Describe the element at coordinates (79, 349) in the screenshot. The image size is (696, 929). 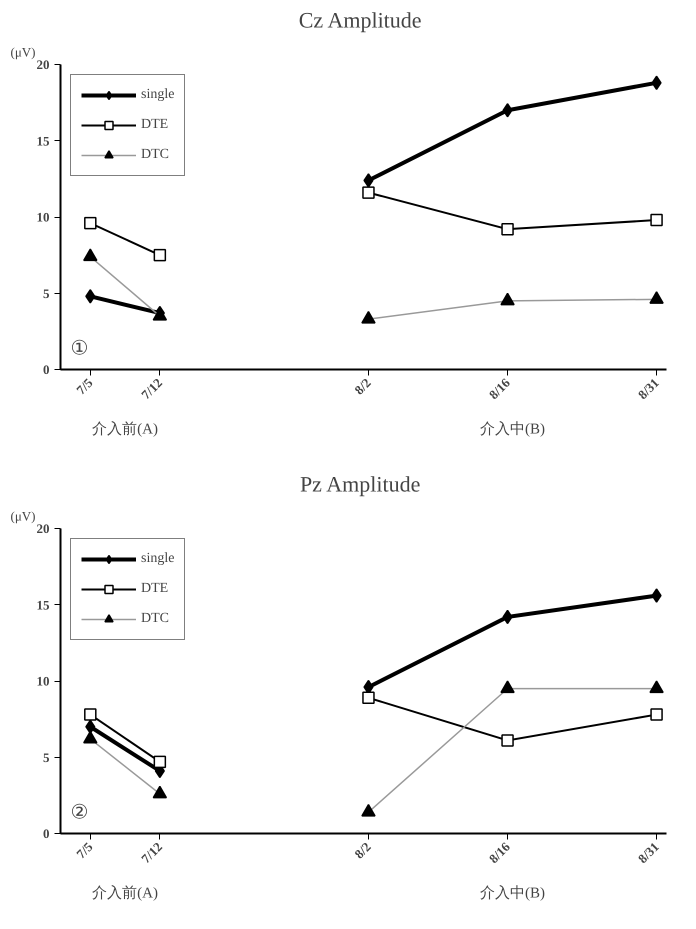
I see `annotation: ①` at that location.